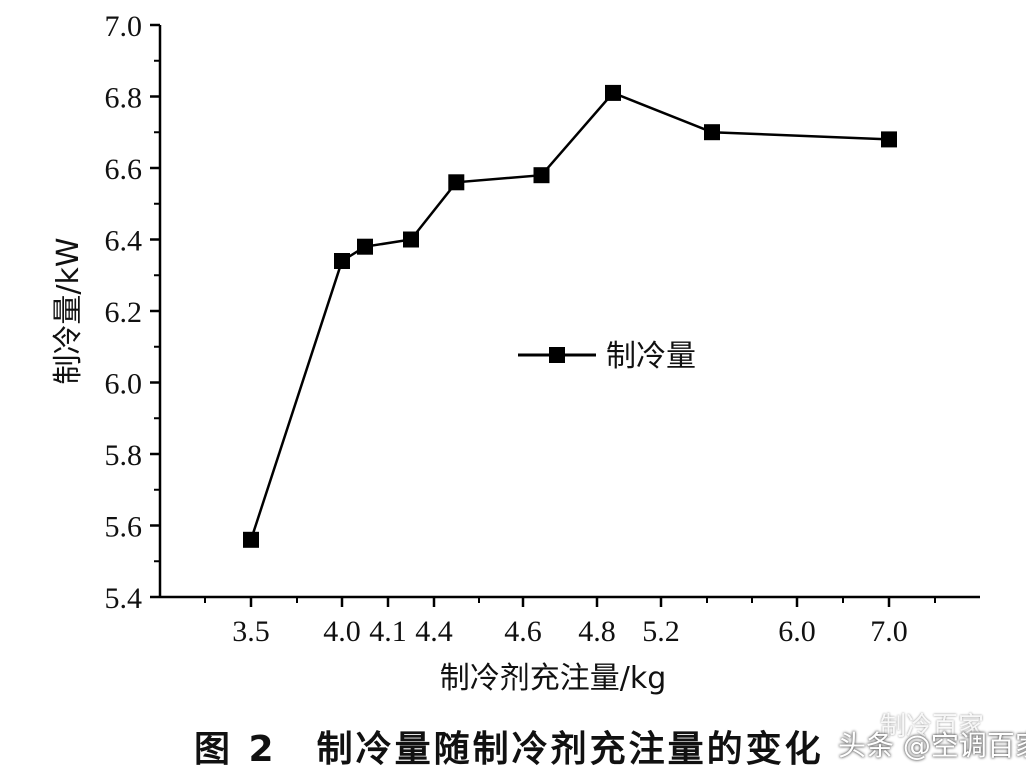 This screenshot has height=780, width=1026. I want to click on y-tick-label: 6.4, so click(124, 241).